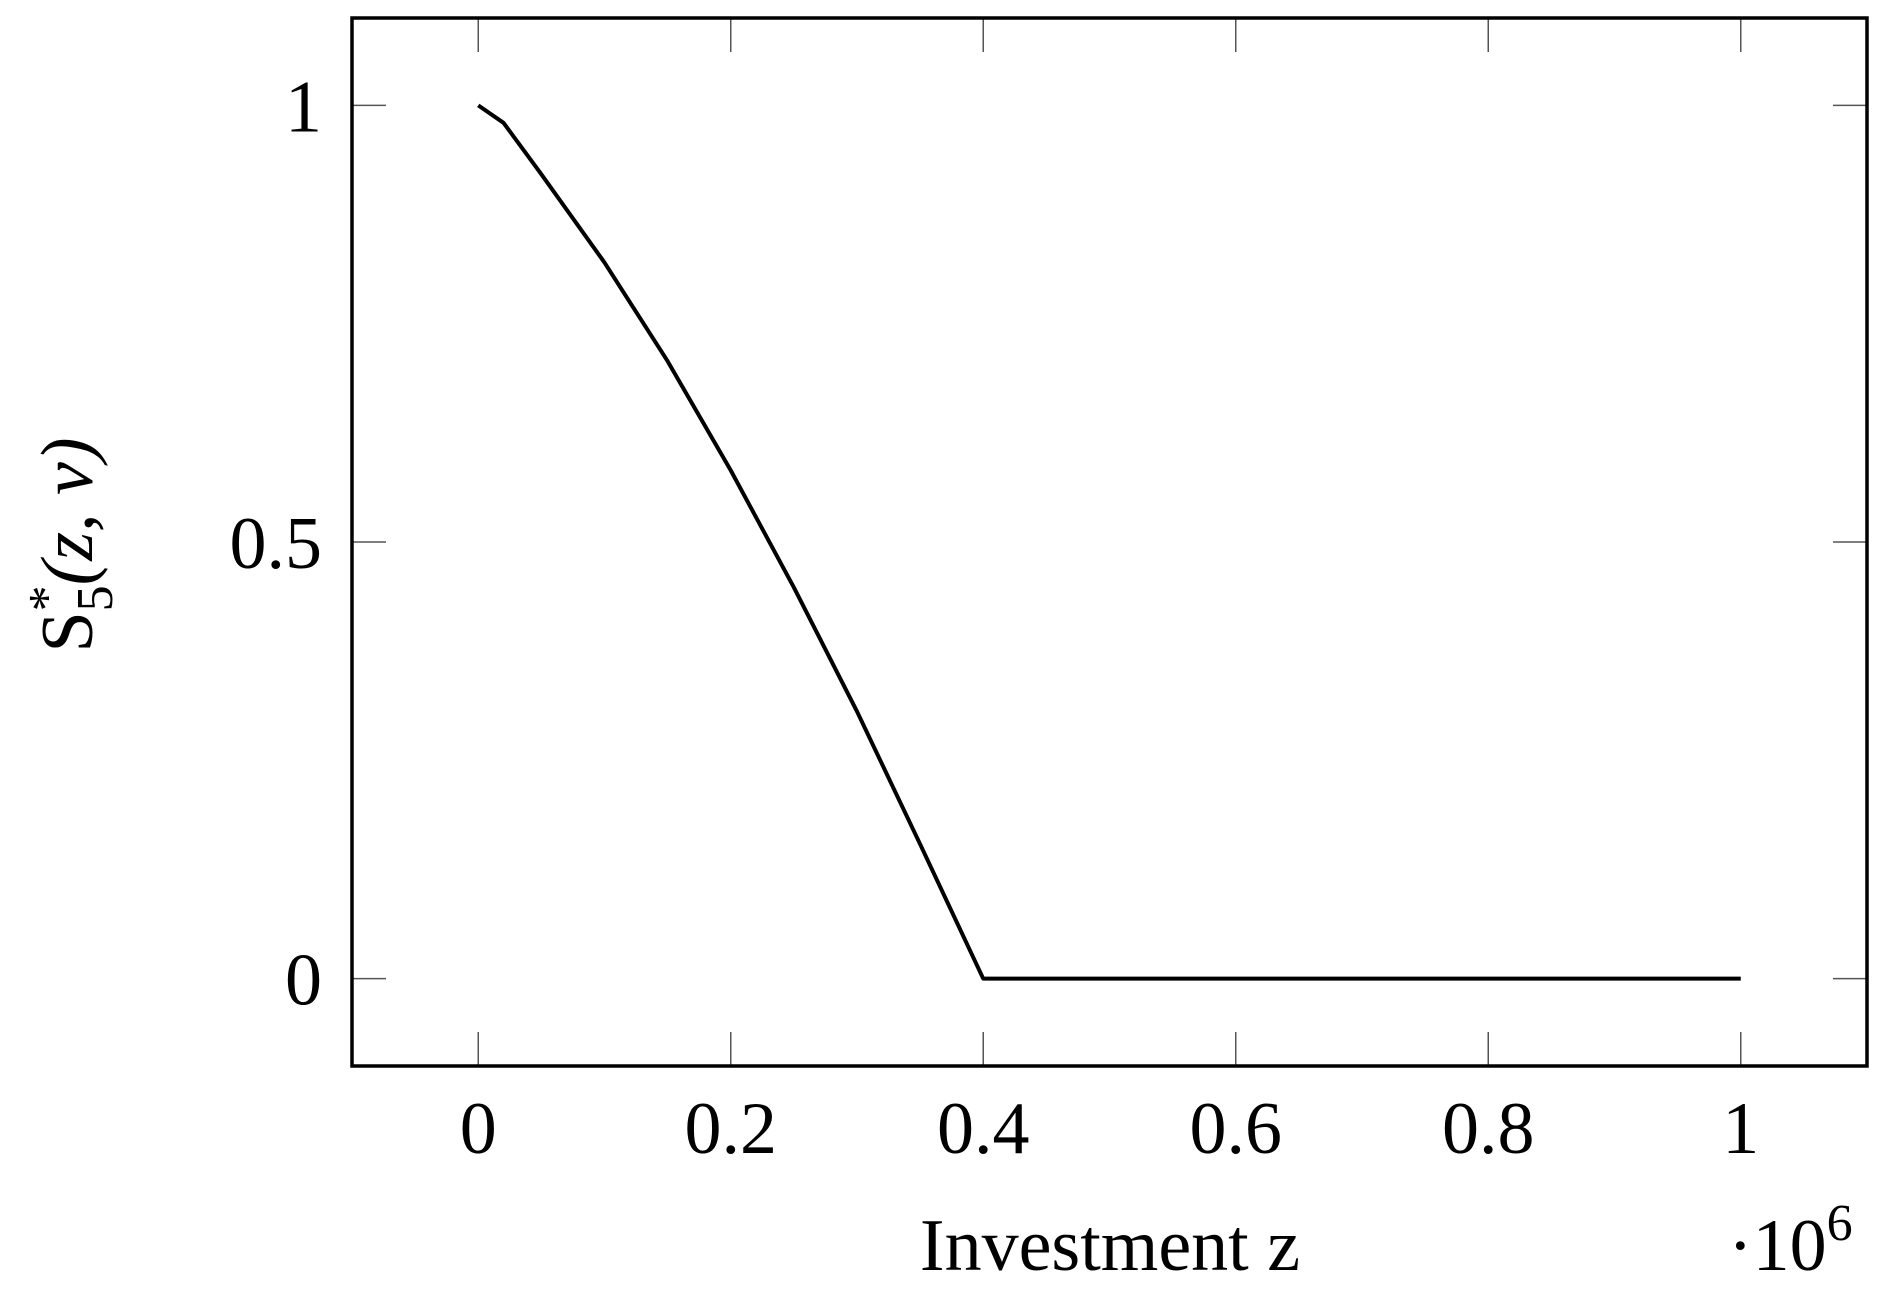  What do you see at coordinates (303, 981) in the screenshot?
I see `y-tick-label: 0` at bounding box center [303, 981].